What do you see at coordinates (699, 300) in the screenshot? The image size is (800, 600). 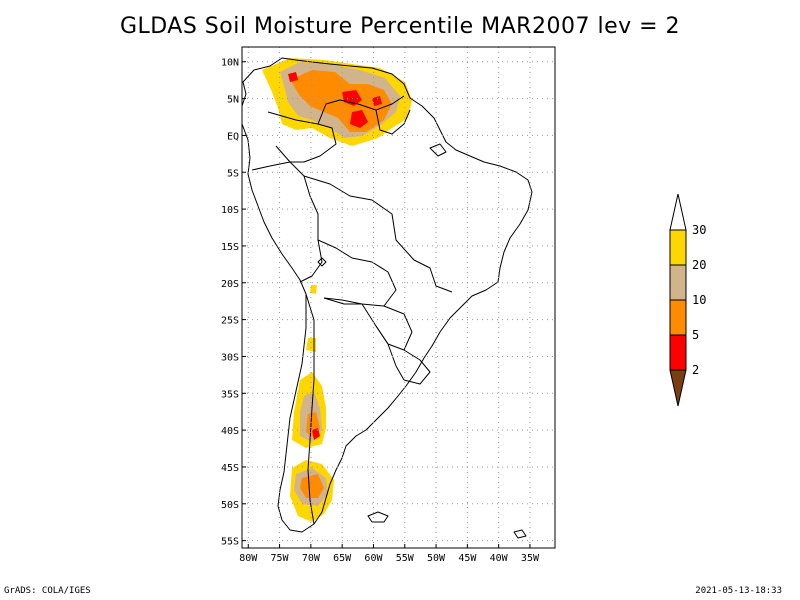 I see `colorbar-label: 10` at bounding box center [699, 300].